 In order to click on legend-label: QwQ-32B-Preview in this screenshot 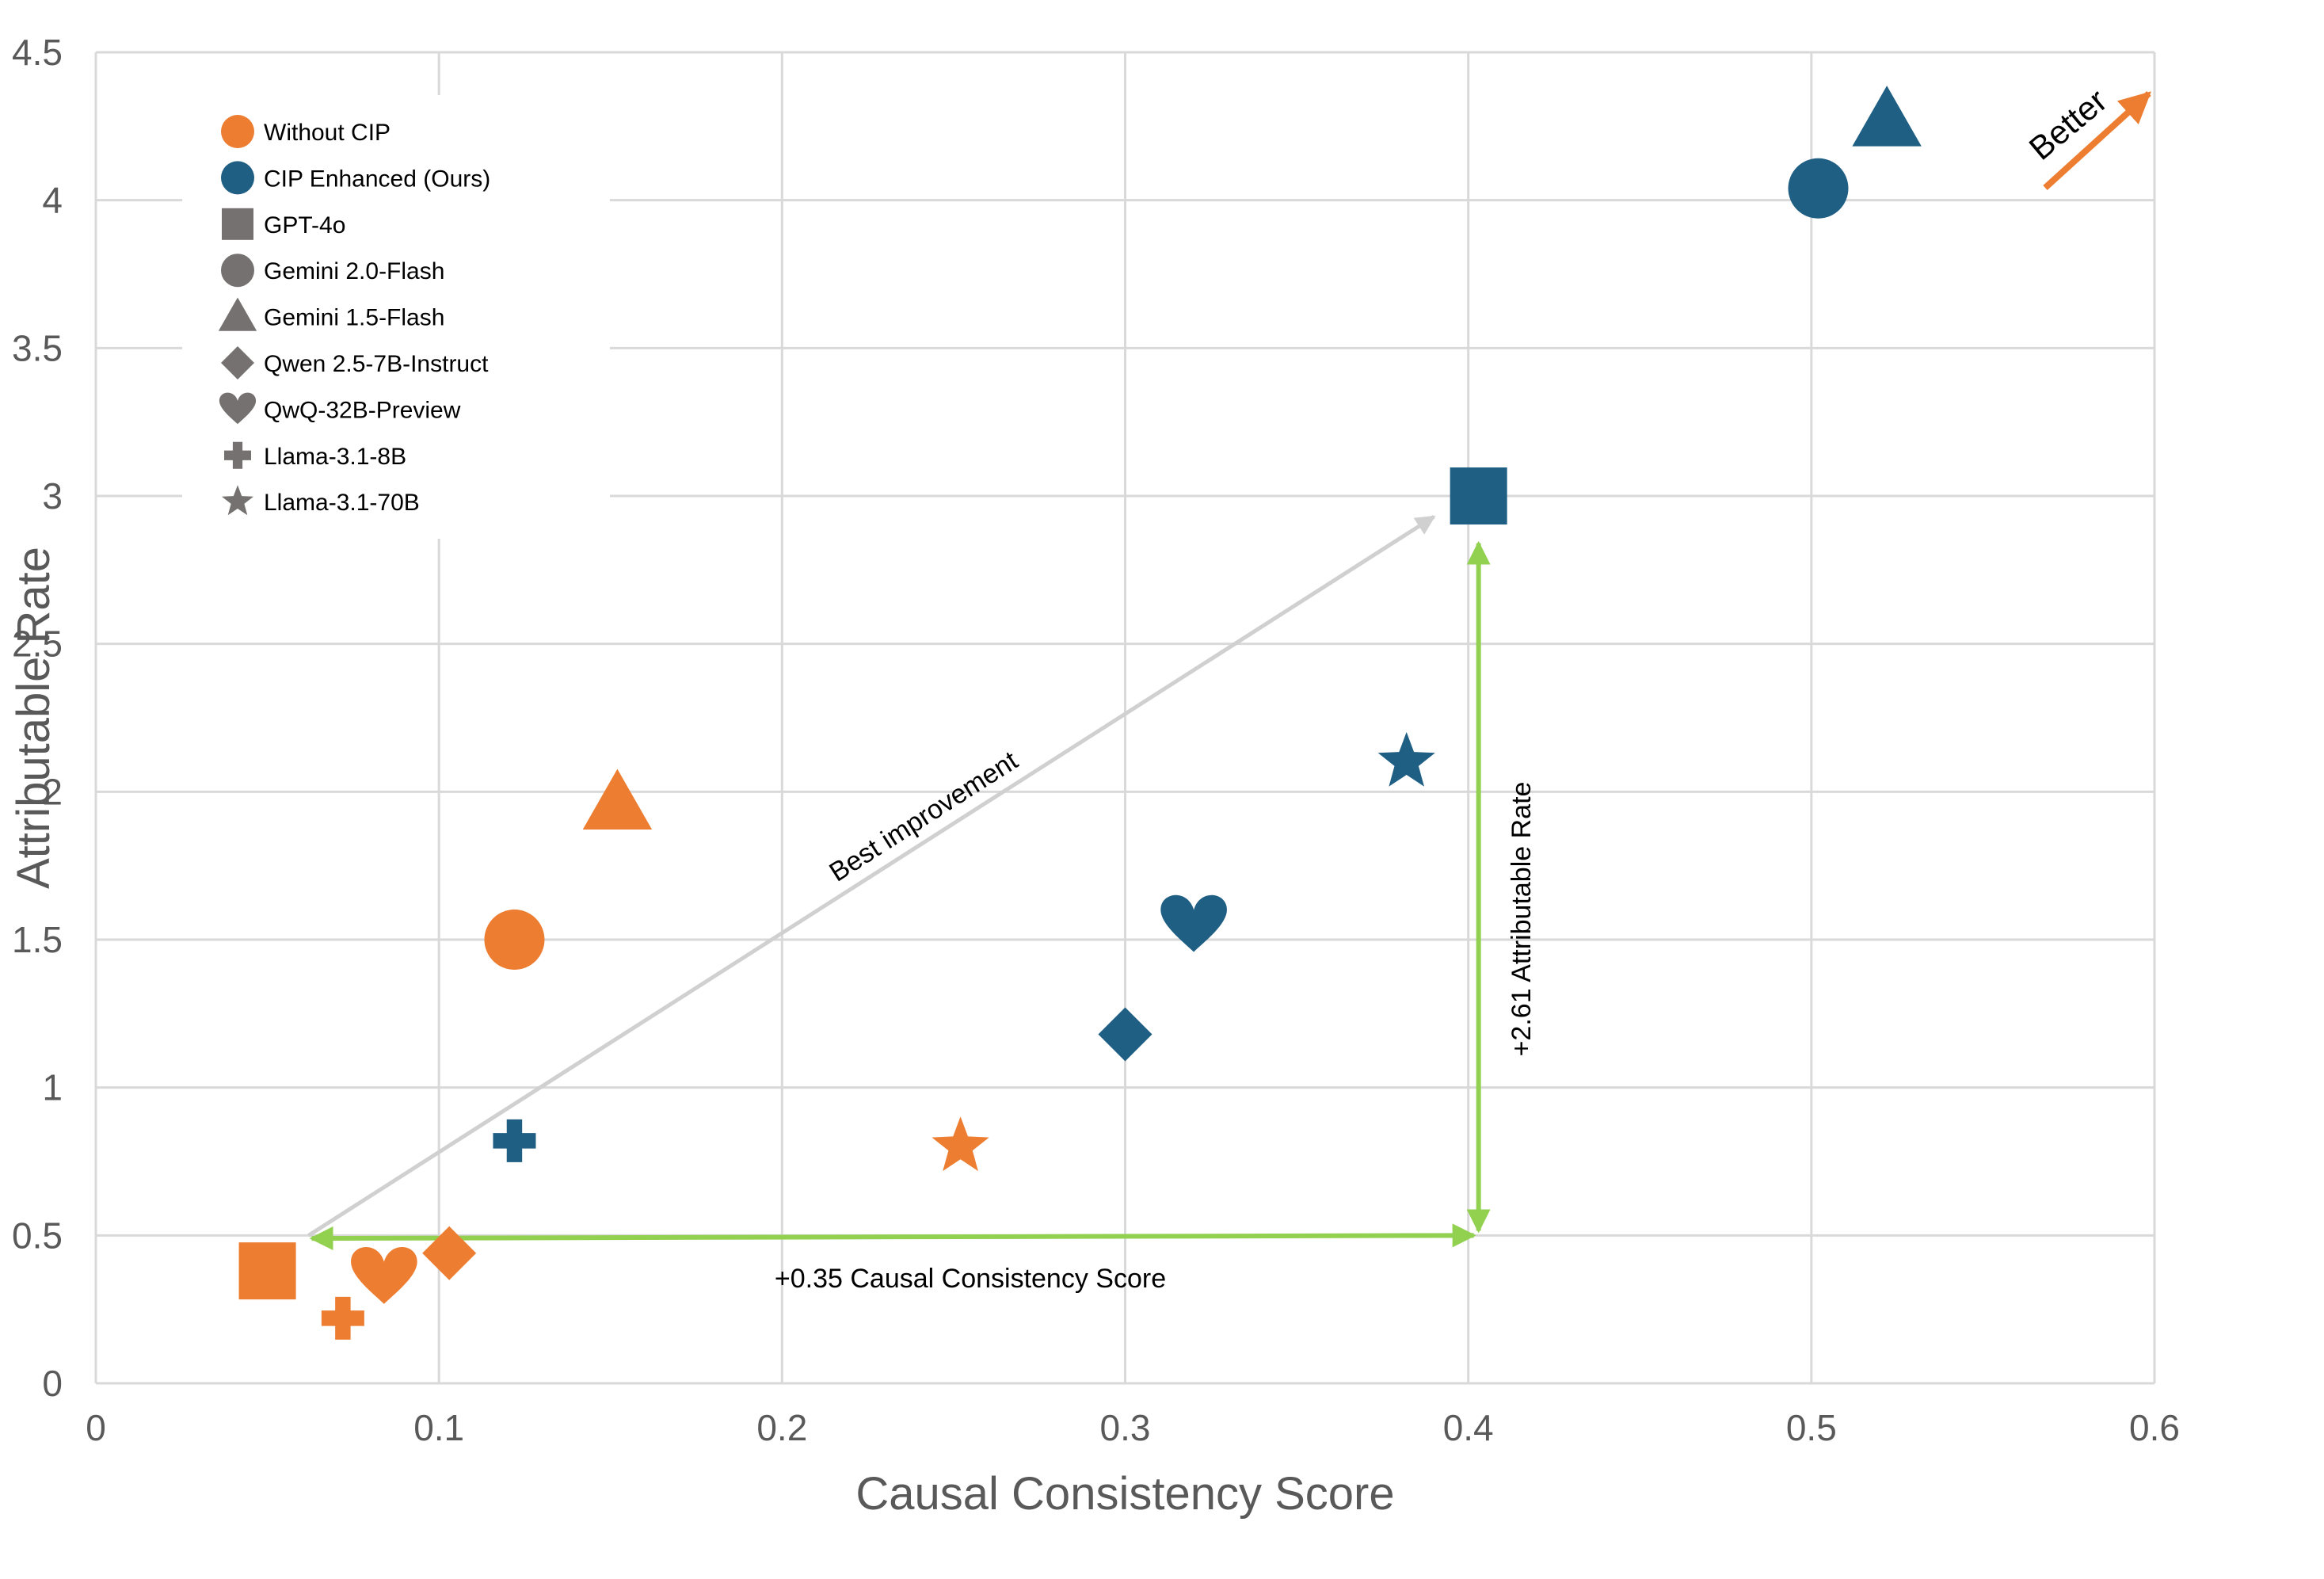, I will do `click(362, 410)`.